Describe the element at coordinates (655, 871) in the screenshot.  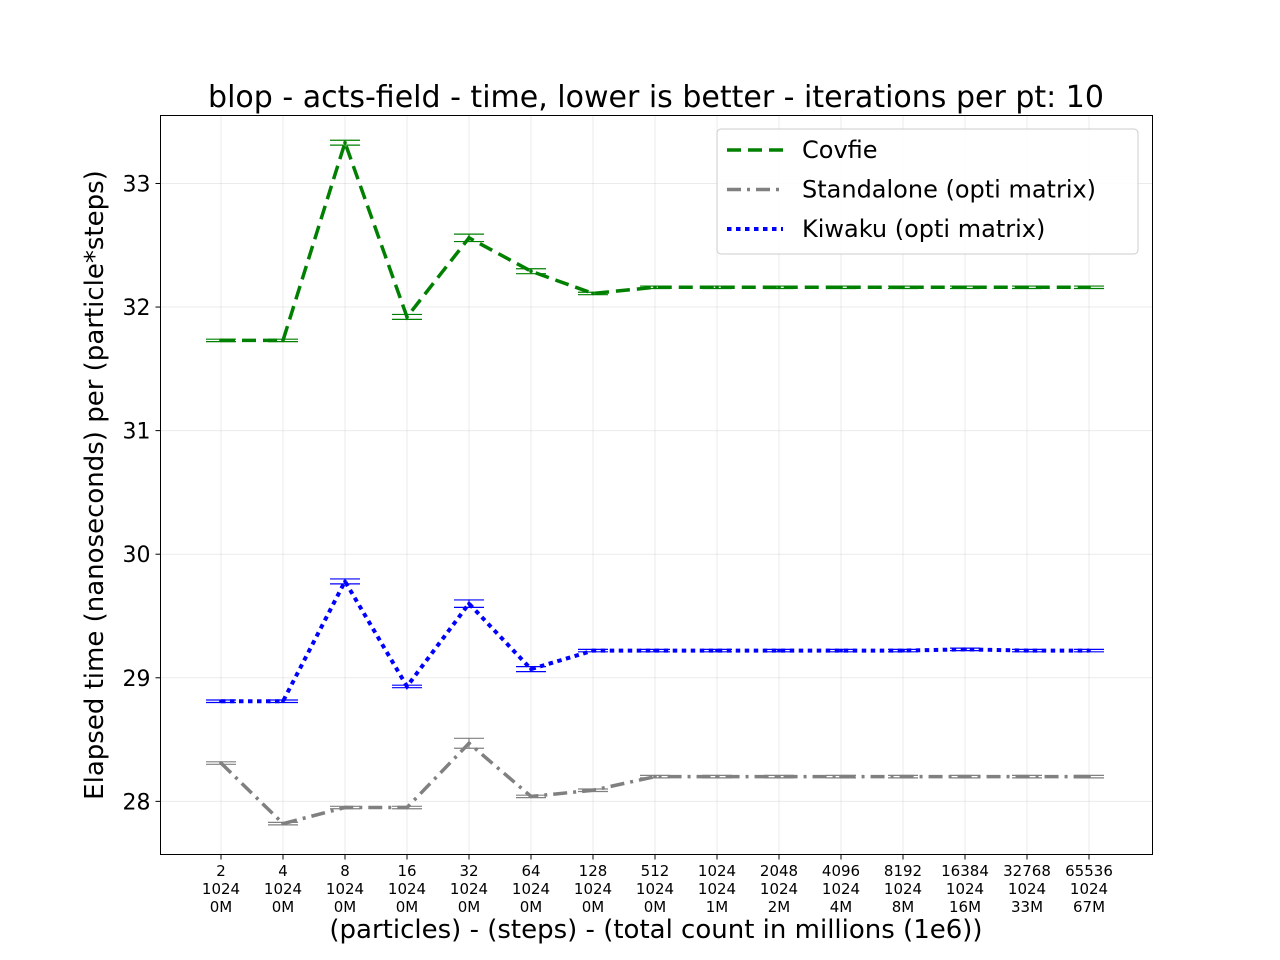
I see `x-tick-label-line: 512` at that location.